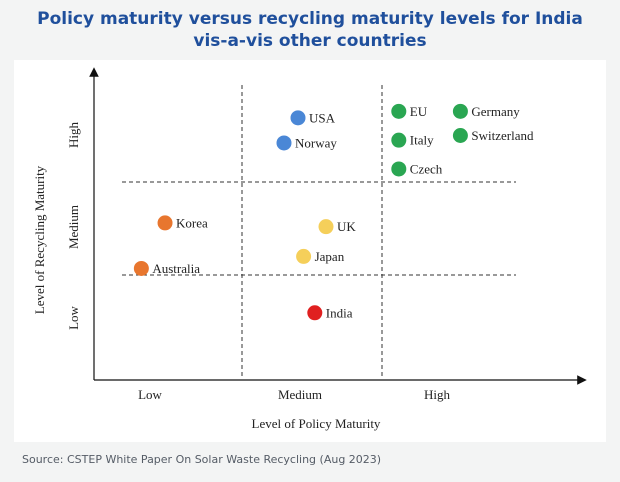  What do you see at coordinates (460, 111) in the screenshot?
I see `point-germany` at bounding box center [460, 111].